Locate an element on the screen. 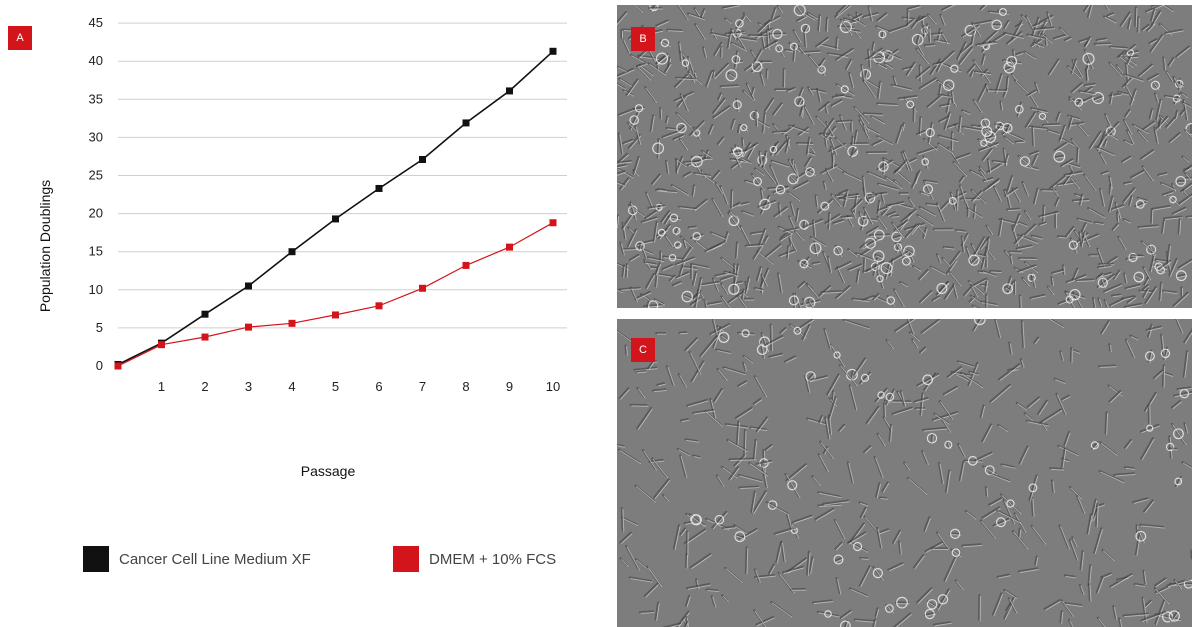  data-point-series-1-p4 is located at coordinates (292, 252).